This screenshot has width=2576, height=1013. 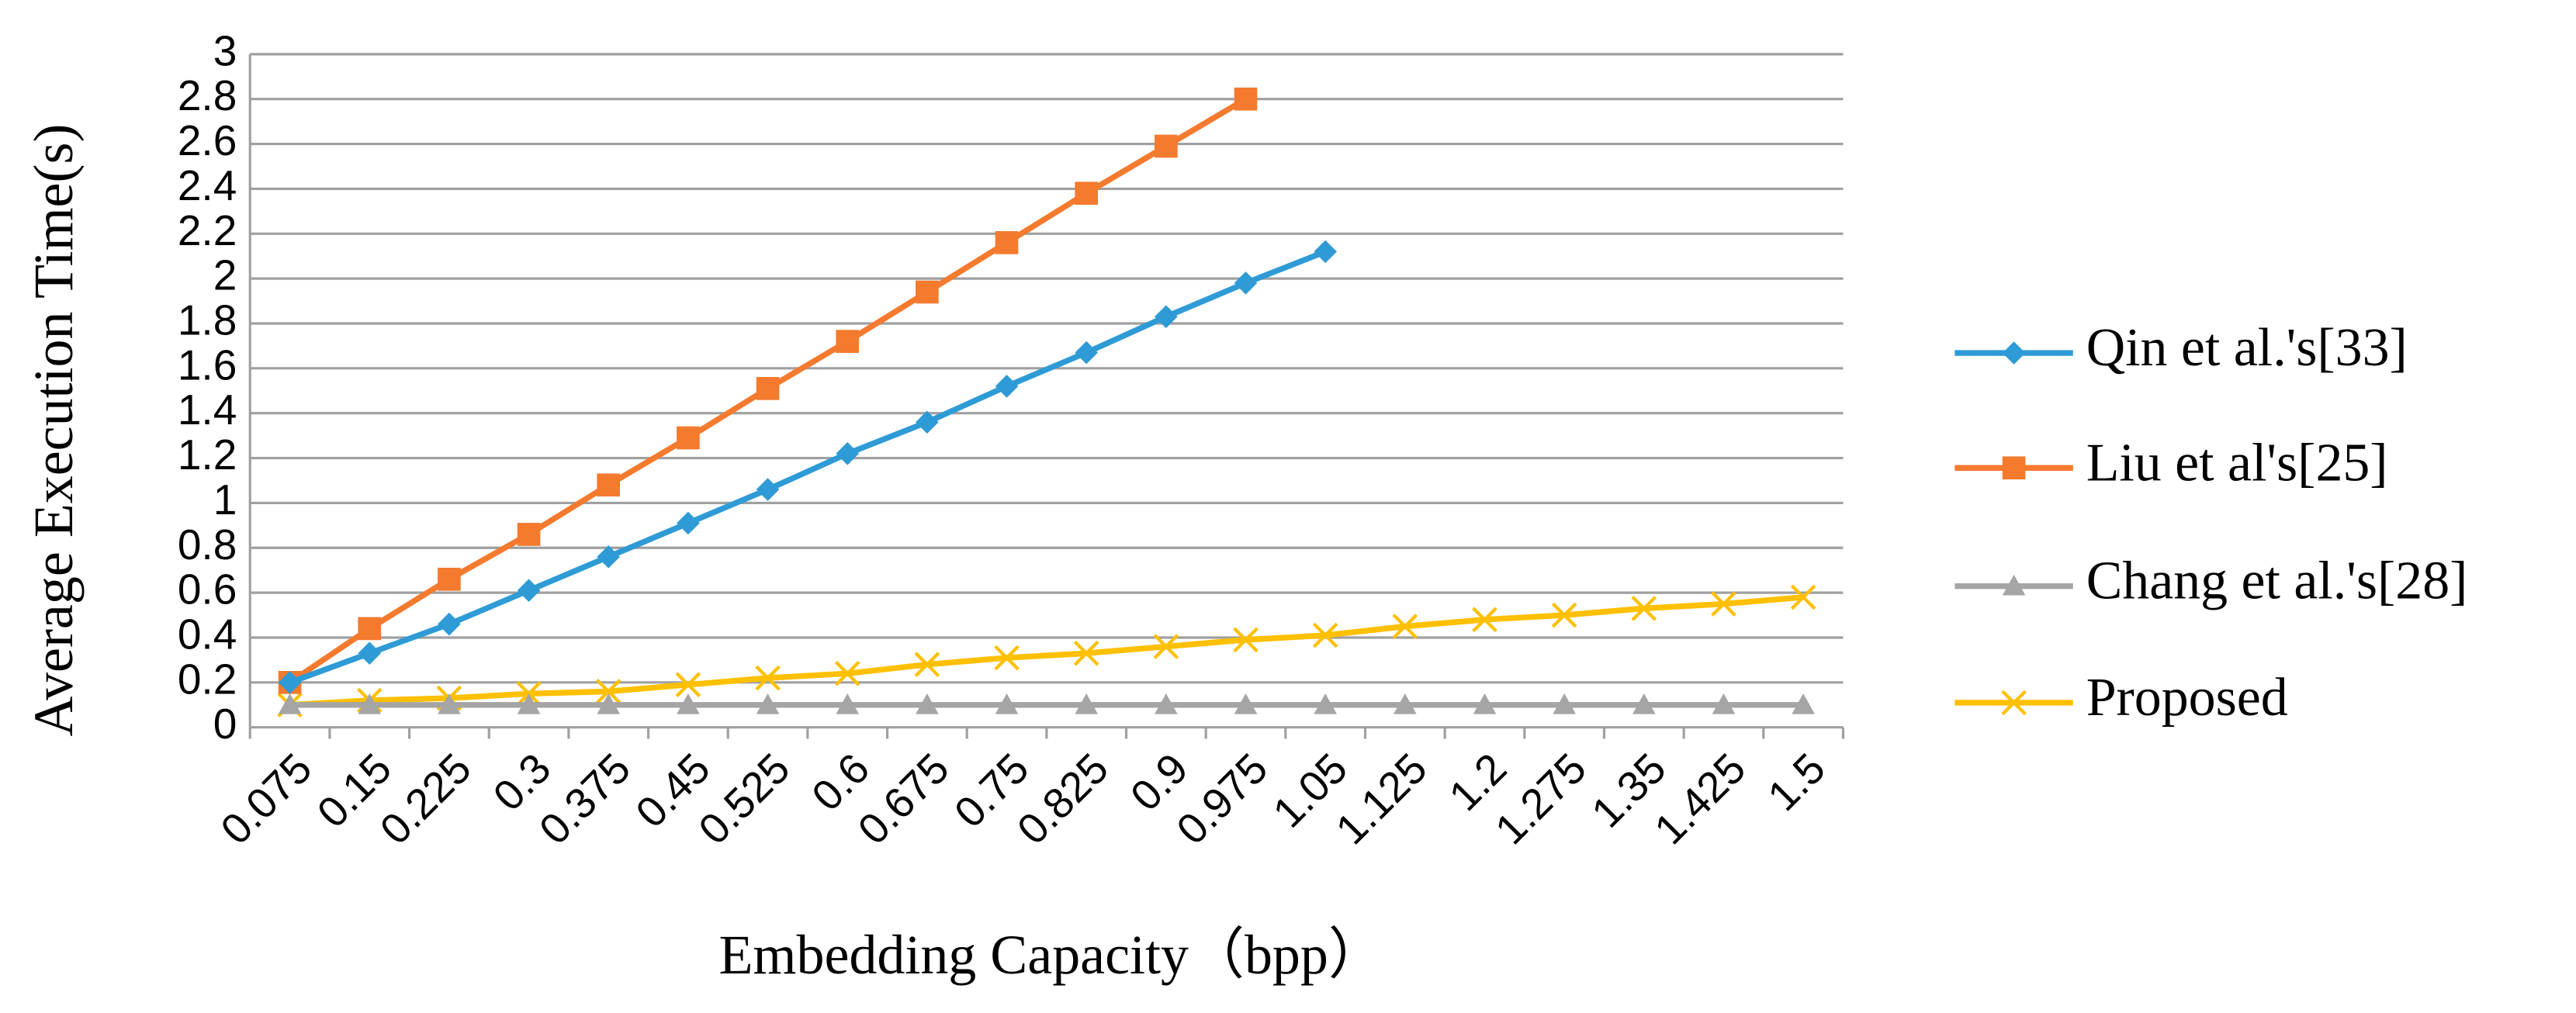 I want to click on x-tick-label: 0.675, so click(x=903, y=798).